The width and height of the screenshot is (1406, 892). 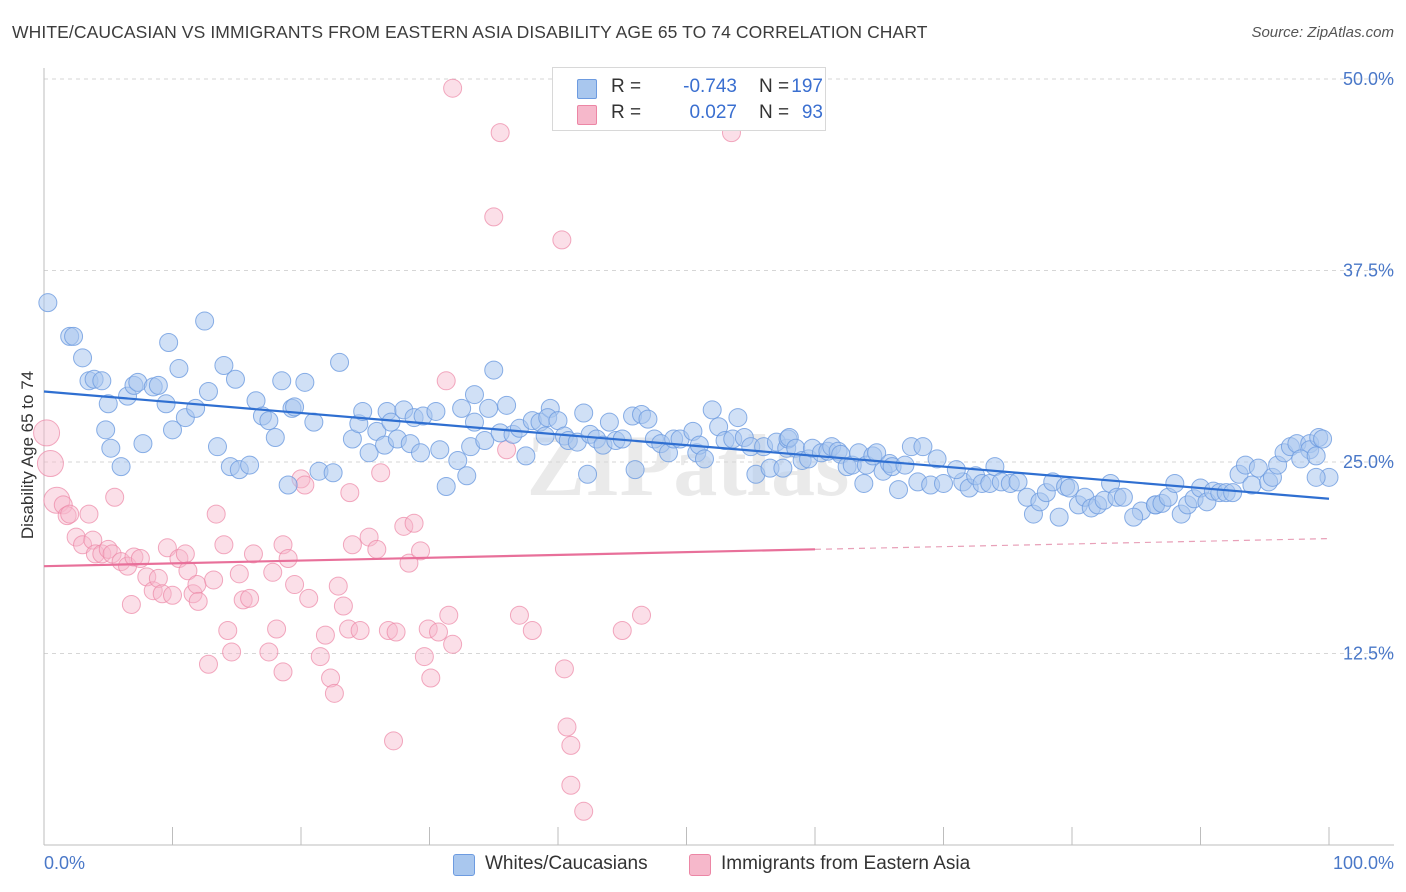 I want to click on stats-legend: R = -0.743 N = 197 R = 0.027 N = 93, so click(x=689, y=99).